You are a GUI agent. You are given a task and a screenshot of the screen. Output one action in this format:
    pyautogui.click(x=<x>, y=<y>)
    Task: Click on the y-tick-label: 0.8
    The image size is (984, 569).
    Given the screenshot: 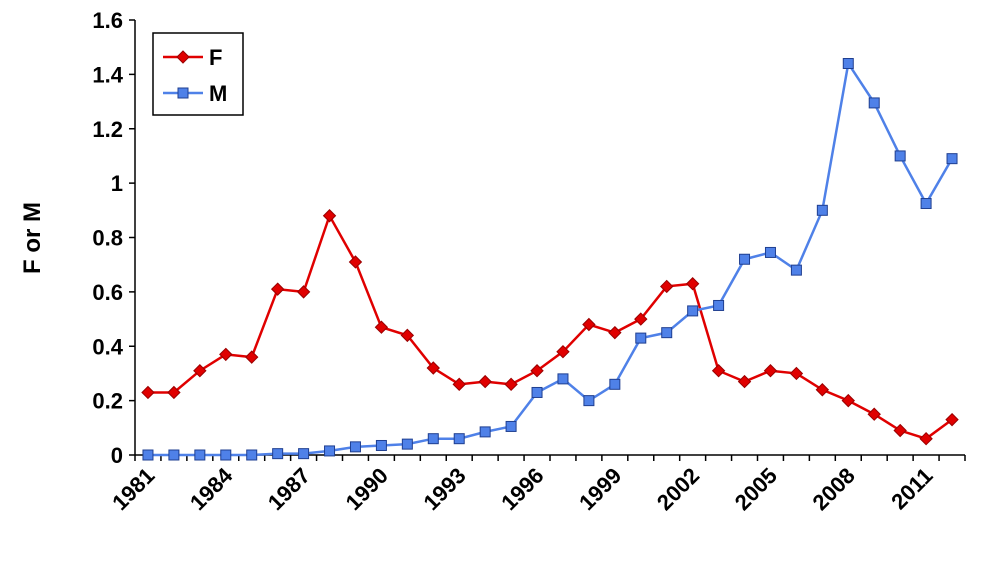 What is the action you would take?
    pyautogui.click(x=107, y=238)
    